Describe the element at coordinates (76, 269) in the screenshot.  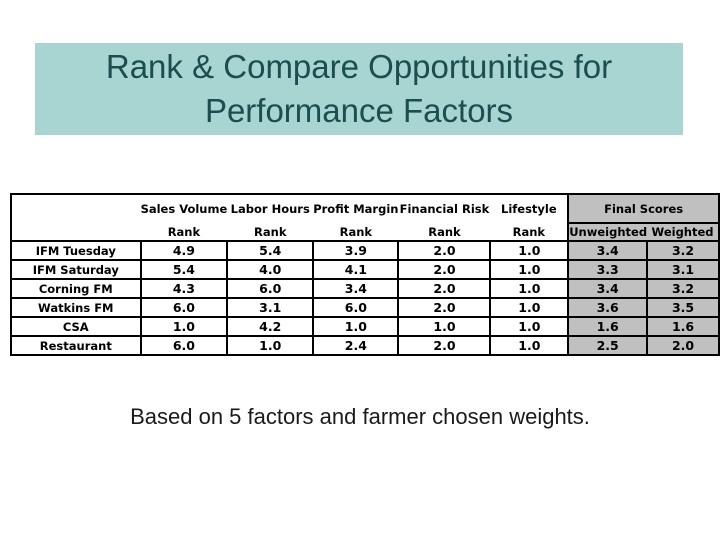
I see `row-label: IFM Saturday` at that location.